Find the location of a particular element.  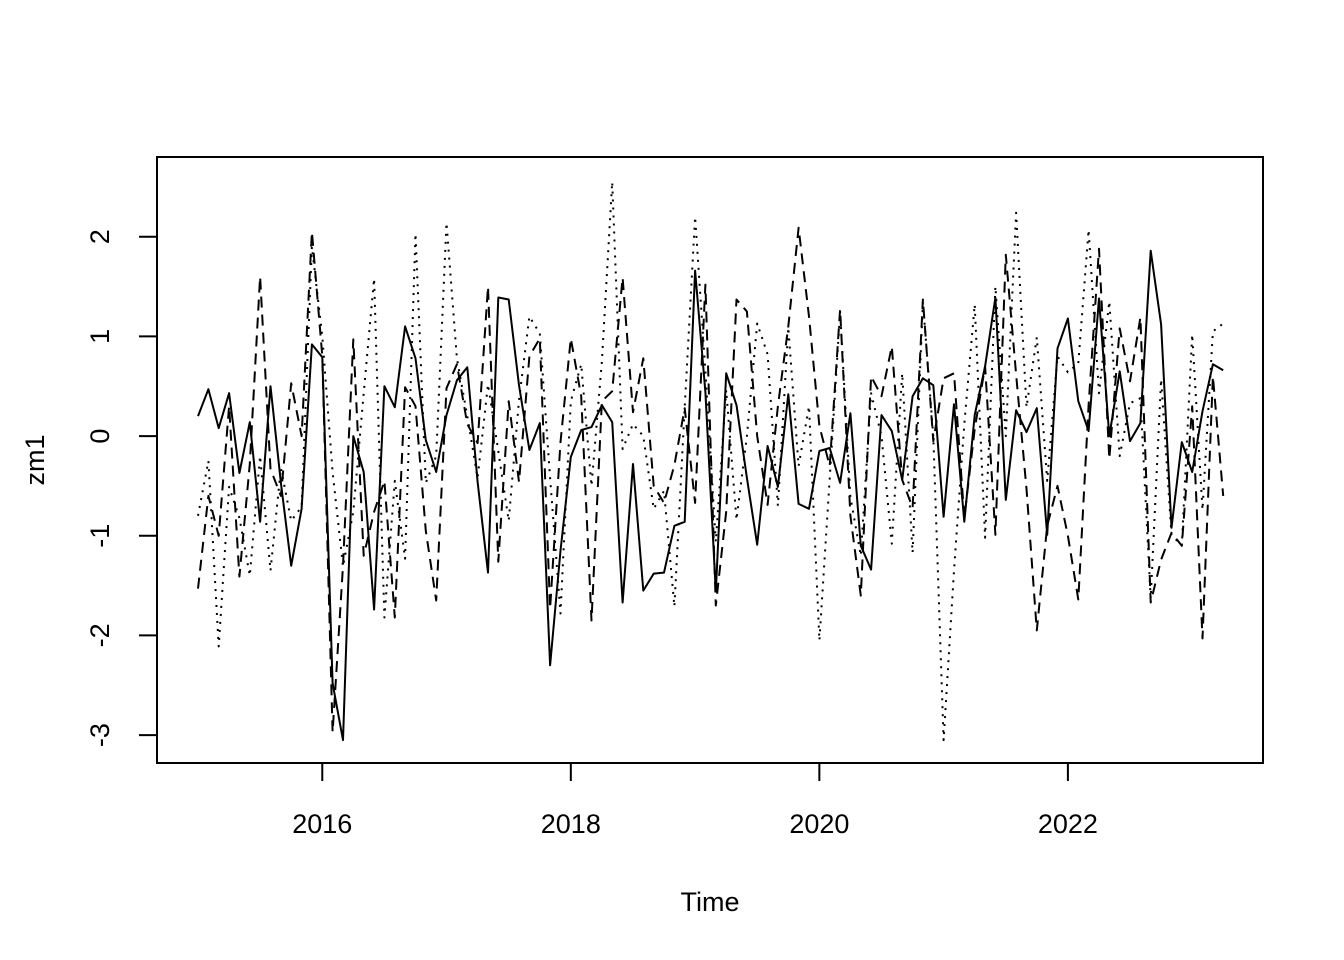

x-axis: 2016 2018 2020 2022 is located at coordinates (695, 800).